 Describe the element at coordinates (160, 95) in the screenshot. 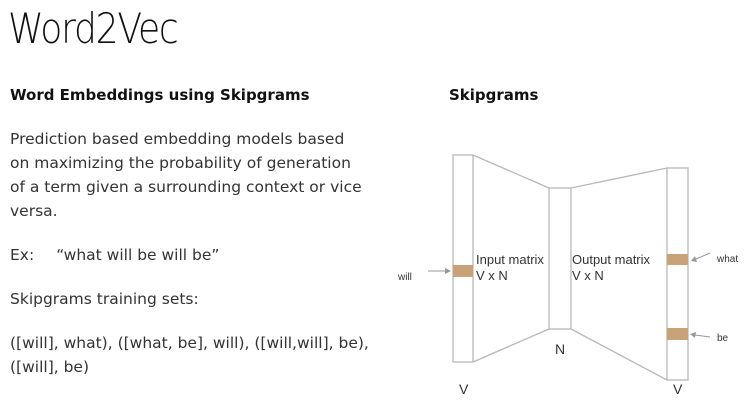

I see `left-section-heading: Word Embeddings using Skipgrams` at that location.